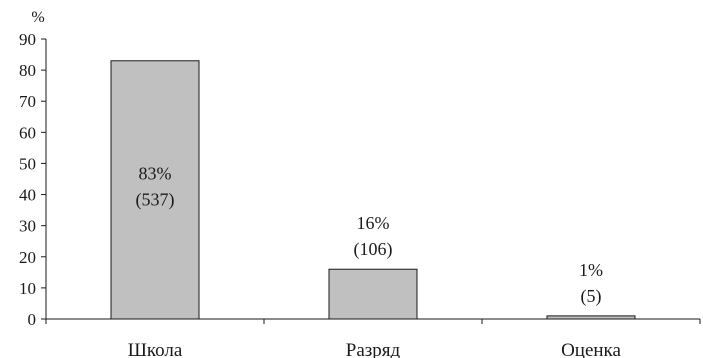  I want to click on y-tick-label: 10, so click(27, 288).